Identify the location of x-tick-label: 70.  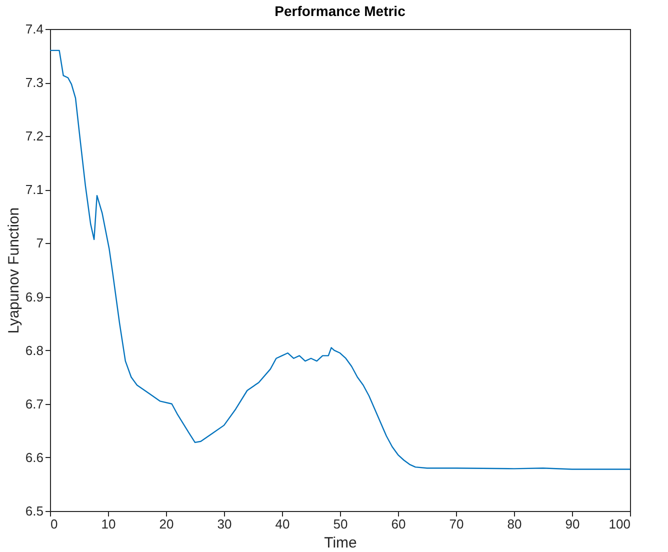
(456, 524).